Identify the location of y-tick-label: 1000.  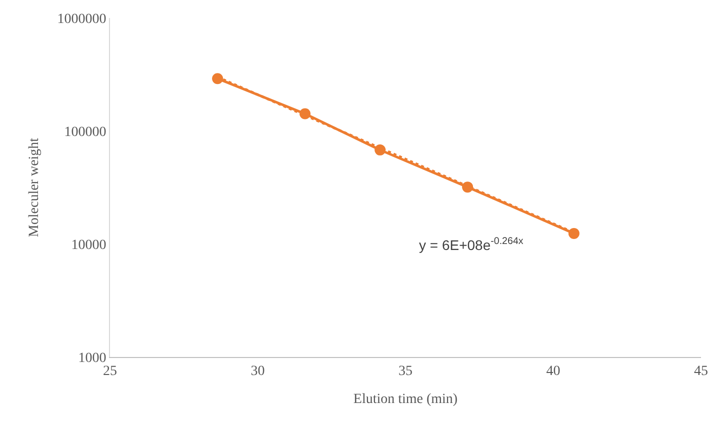
(92, 358).